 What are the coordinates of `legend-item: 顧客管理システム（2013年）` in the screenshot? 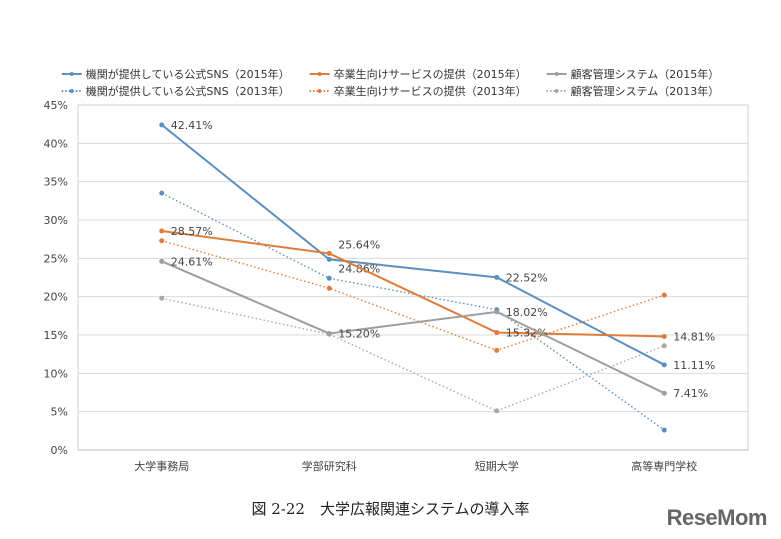 It's located at (633, 91).